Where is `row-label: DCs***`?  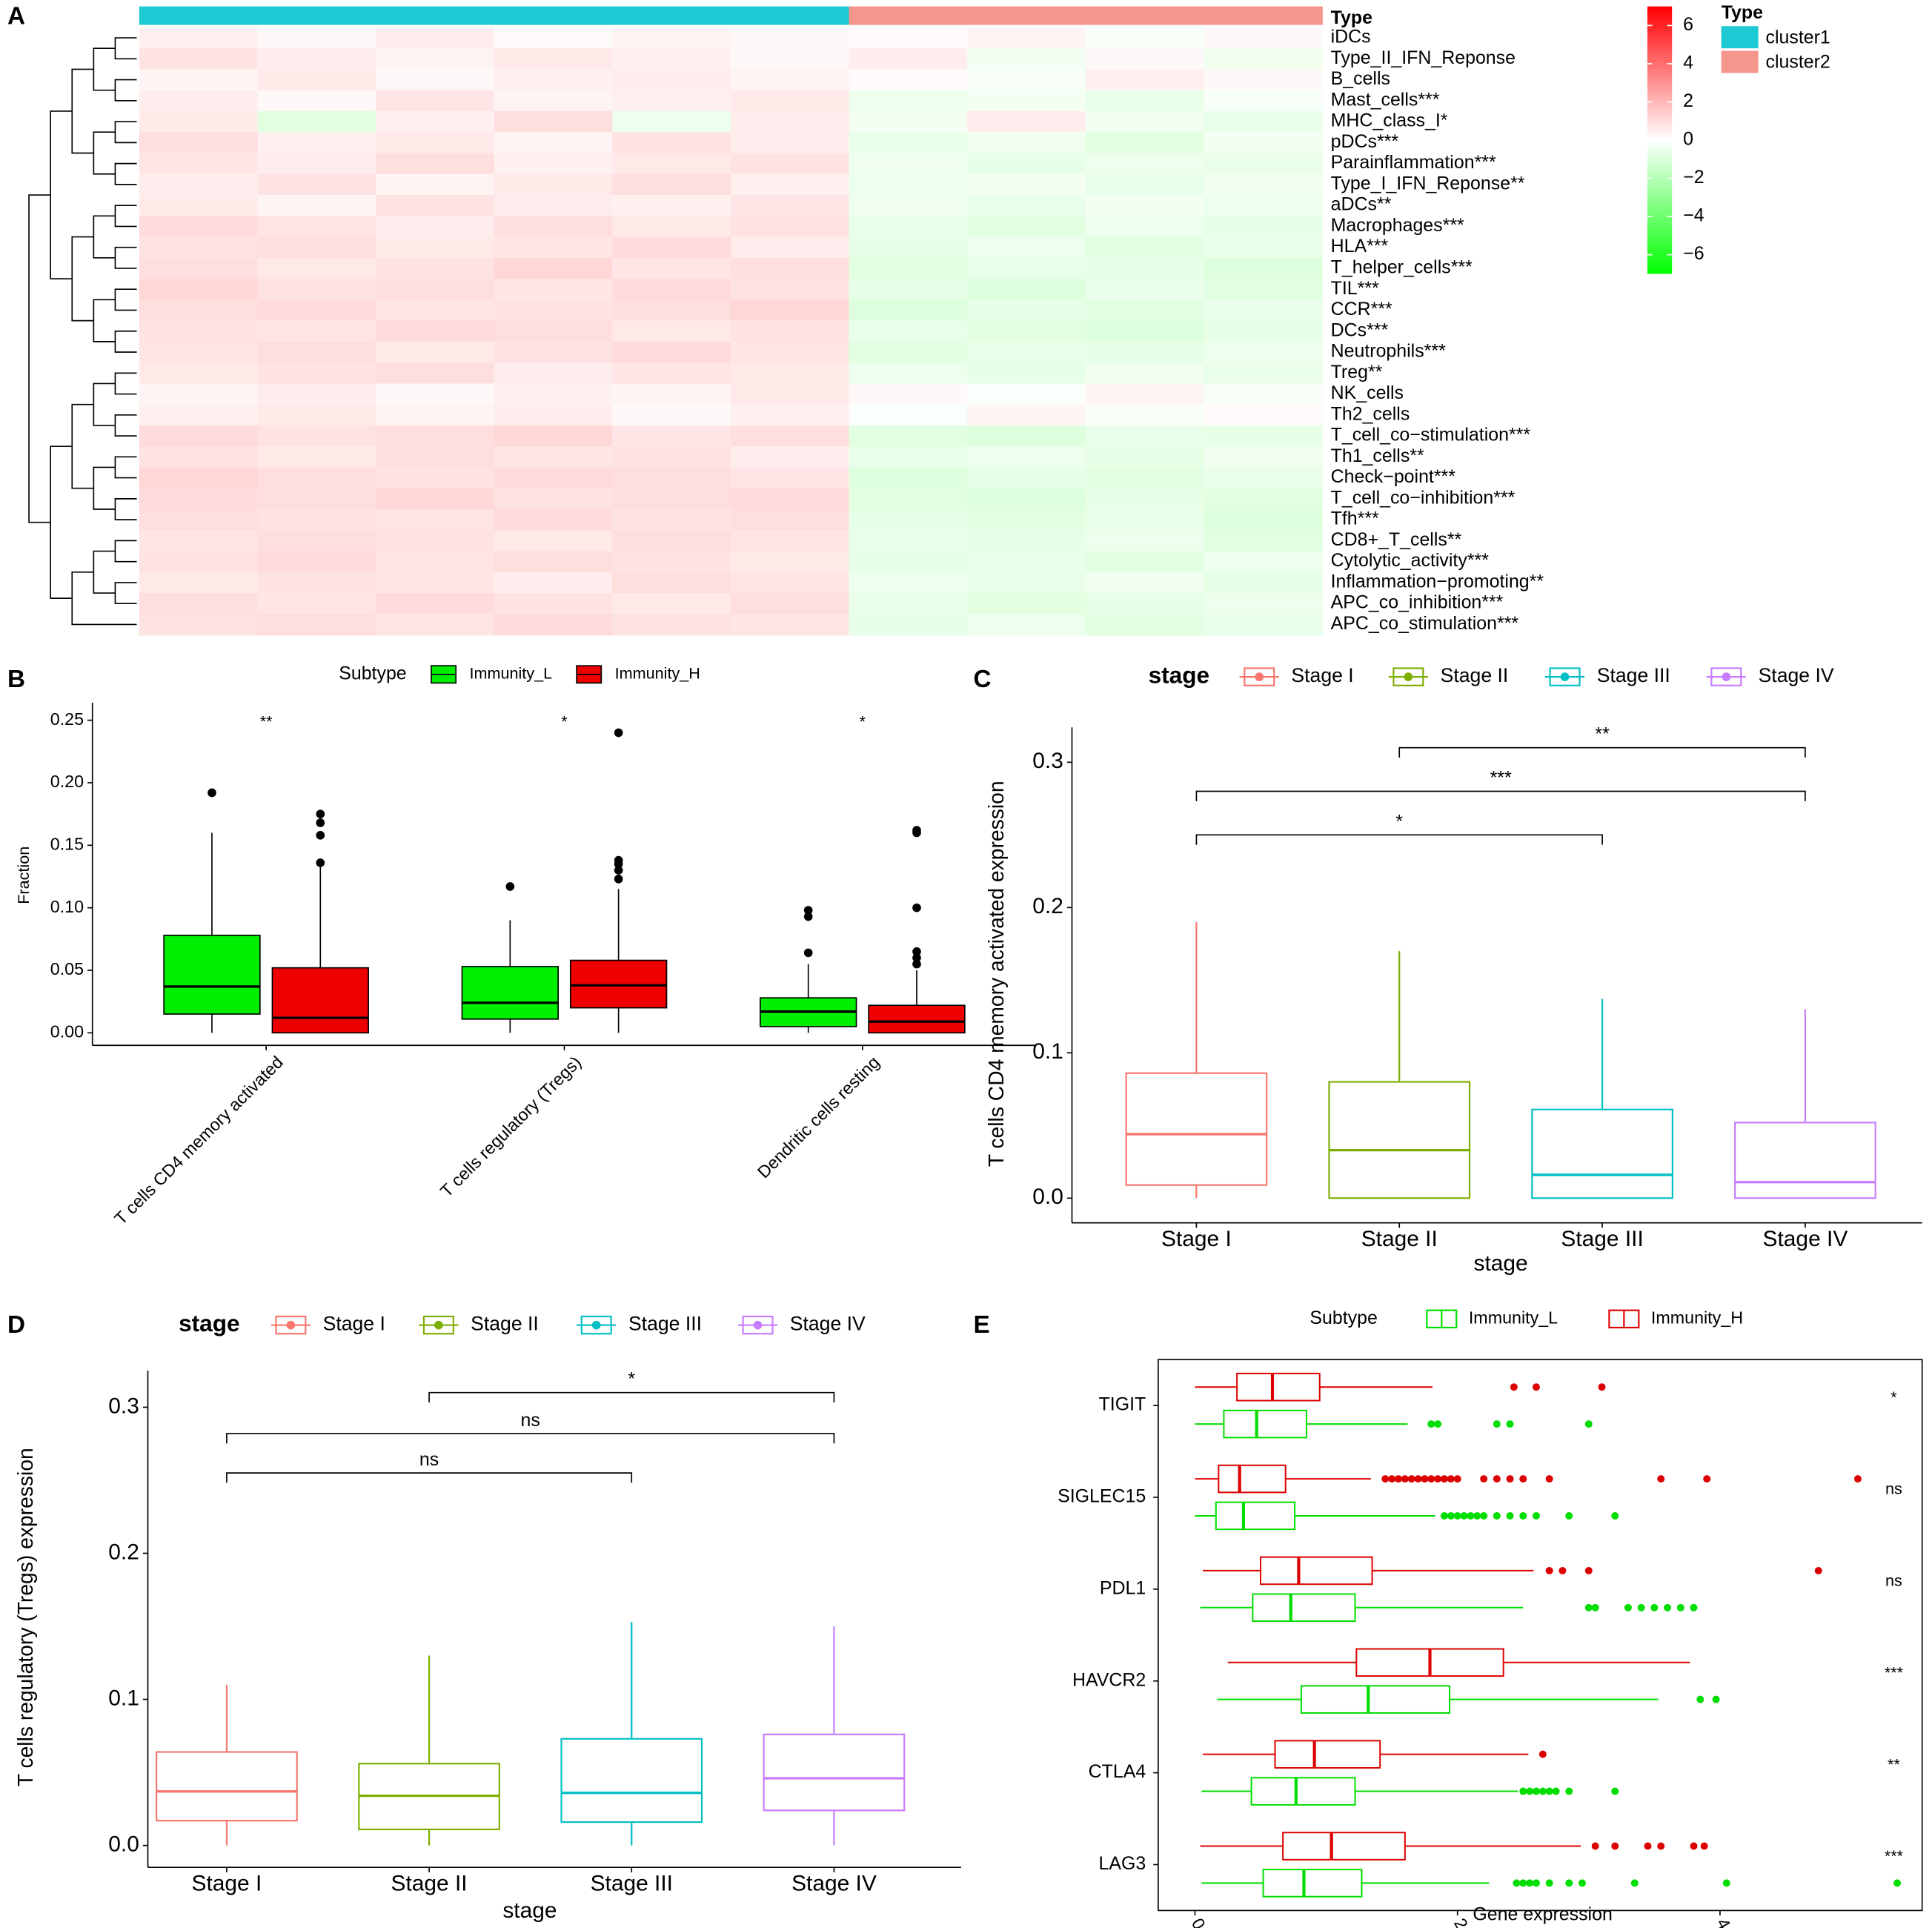 row-label: DCs*** is located at coordinates (1360, 329).